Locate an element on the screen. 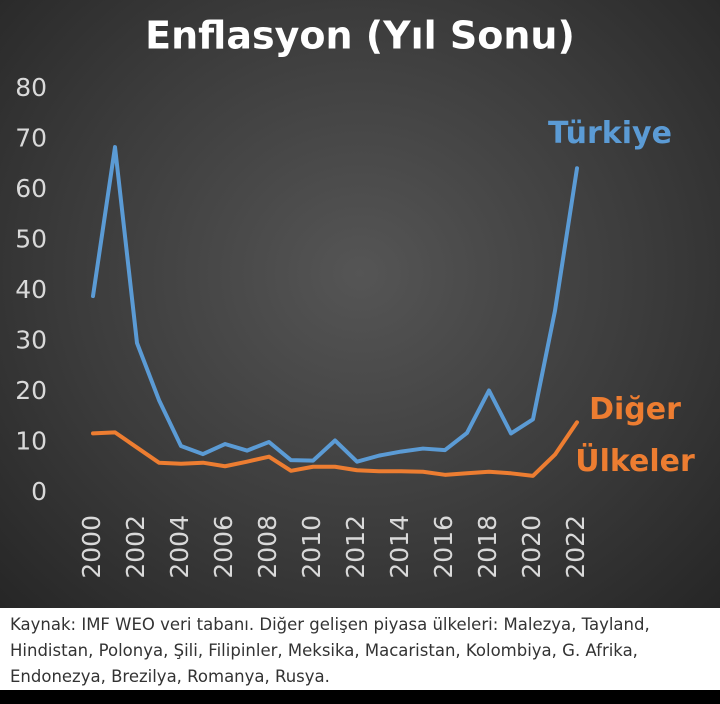 The height and width of the screenshot is (704, 720). y-tick-label: 60 is located at coordinates (31, 188).